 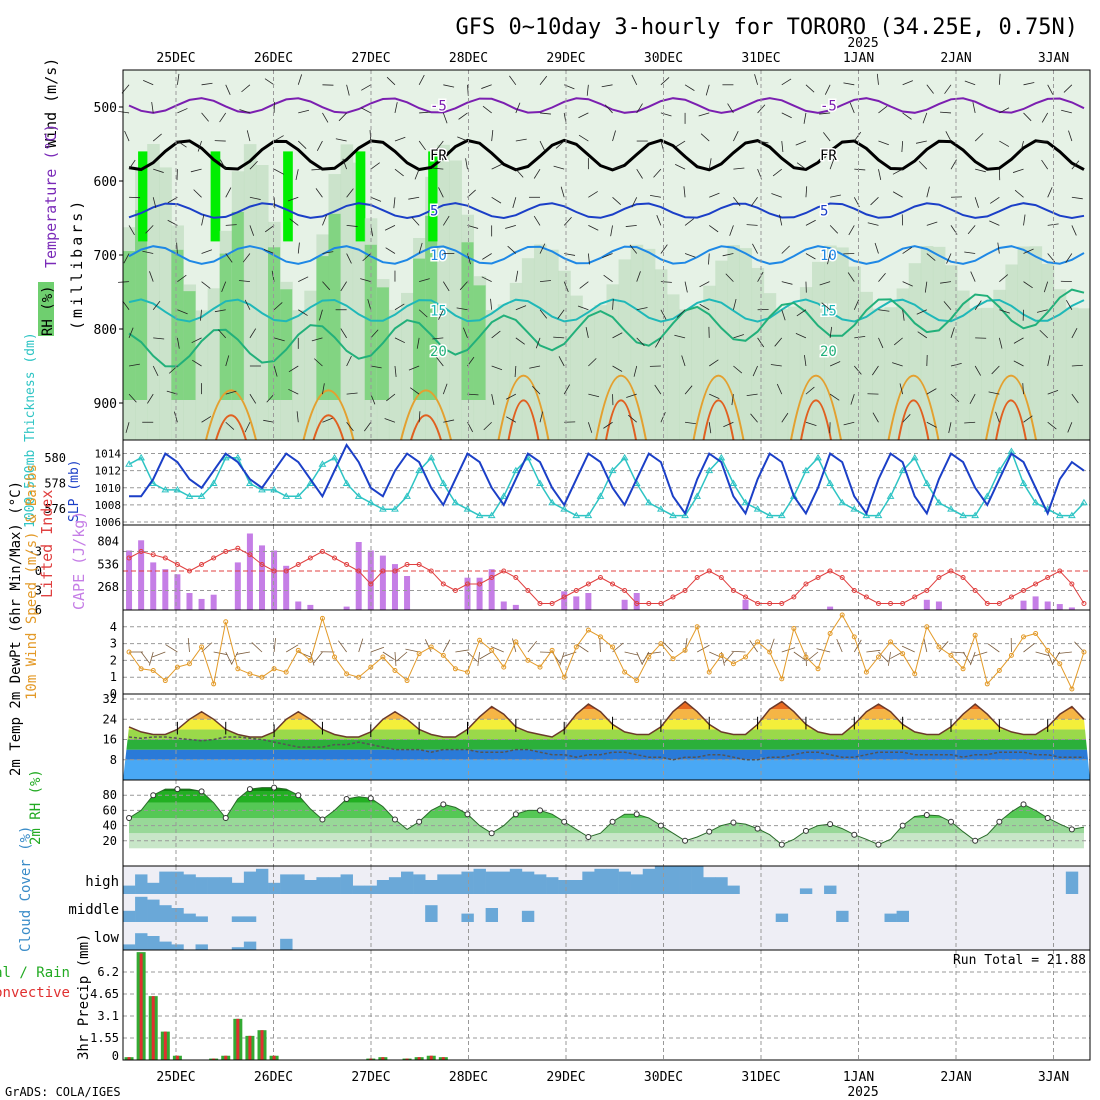 I want to click on lifted-index-label: Lifted Index, so click(x=47, y=544).